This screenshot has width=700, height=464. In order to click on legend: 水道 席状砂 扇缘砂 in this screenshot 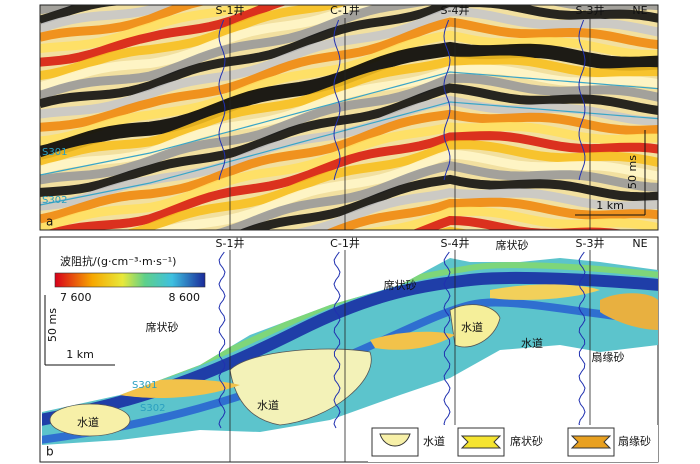, I will do `click(513, 443)`.